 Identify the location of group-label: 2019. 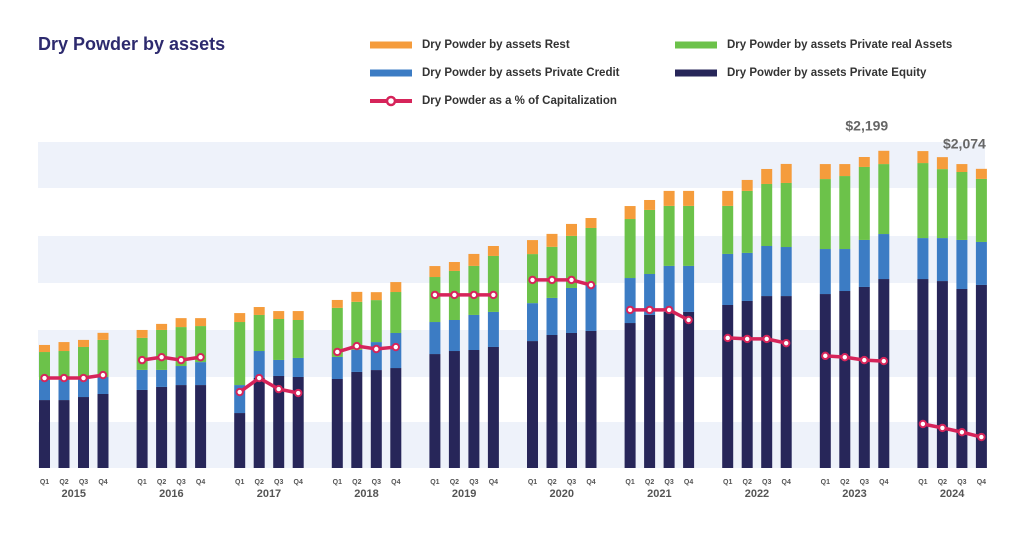
(464, 494).